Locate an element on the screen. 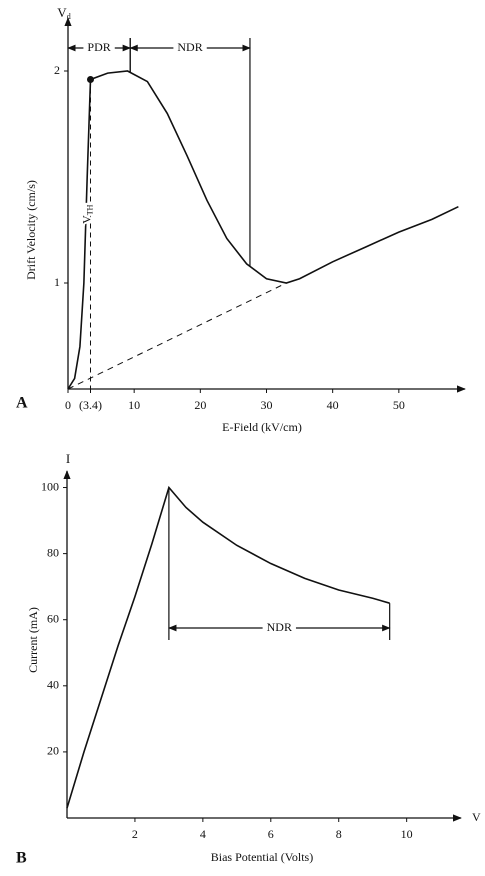 Image resolution: width=485 pixels, height=876 pixels. panel-label: B is located at coordinates (21, 858).